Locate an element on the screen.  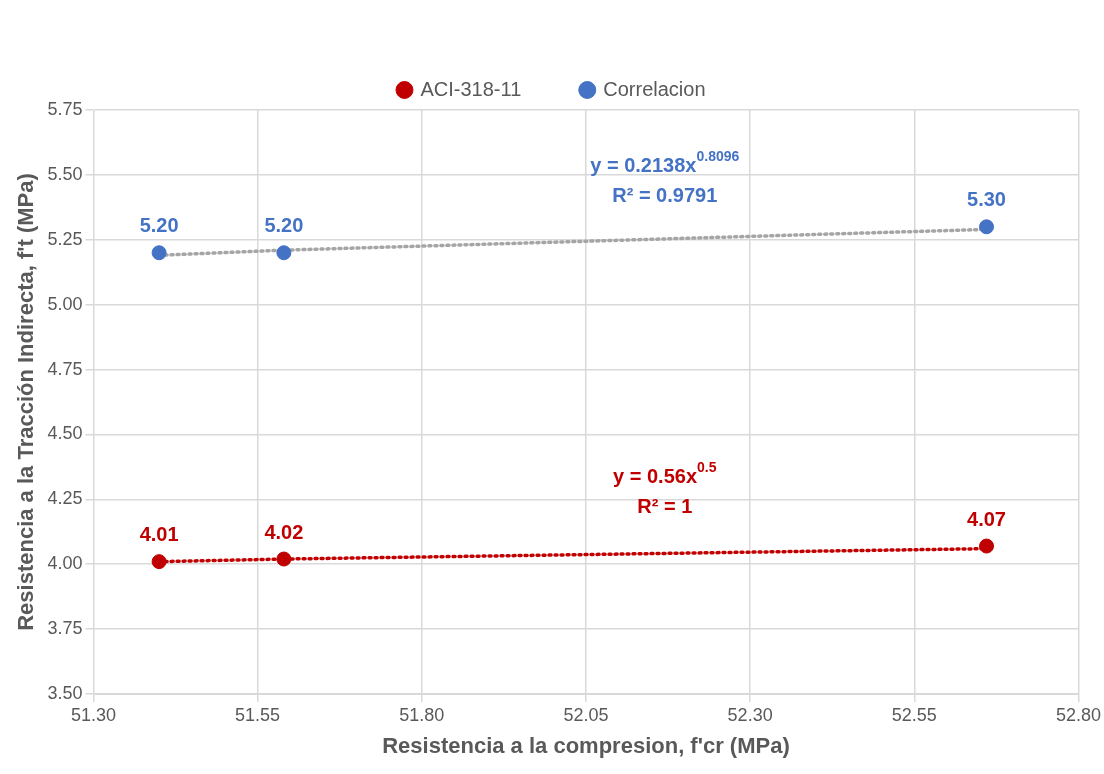
y-tick-label: 3.50 is located at coordinates (65, 692).